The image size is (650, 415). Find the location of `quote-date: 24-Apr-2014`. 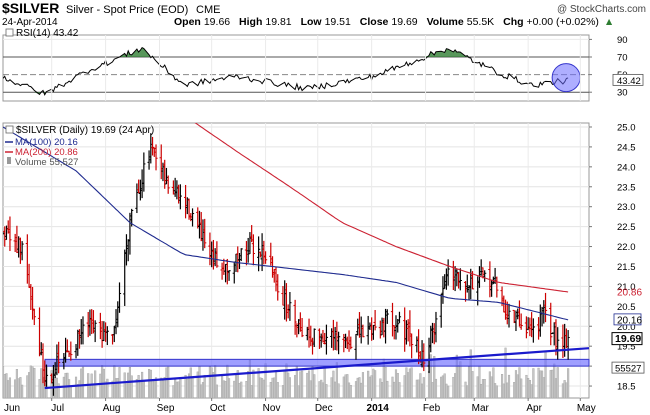

quote-date: 24-Apr-2014 is located at coordinates (30, 22).